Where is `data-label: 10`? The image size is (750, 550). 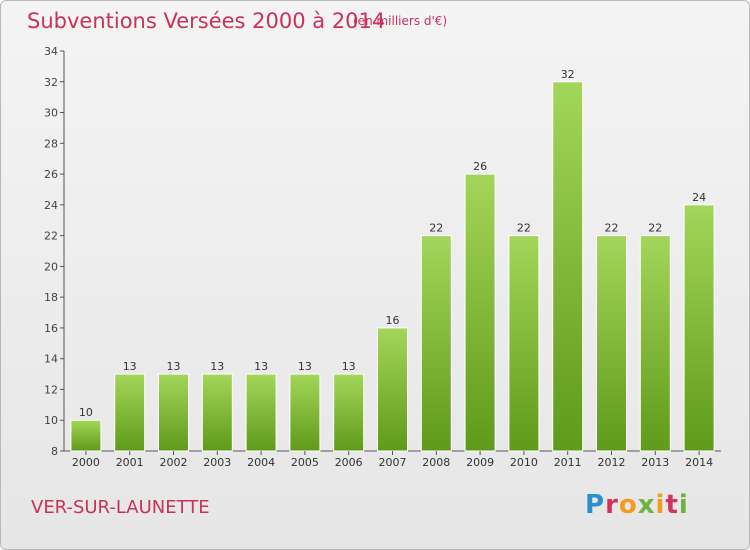 data-label: 10 is located at coordinates (86, 412).